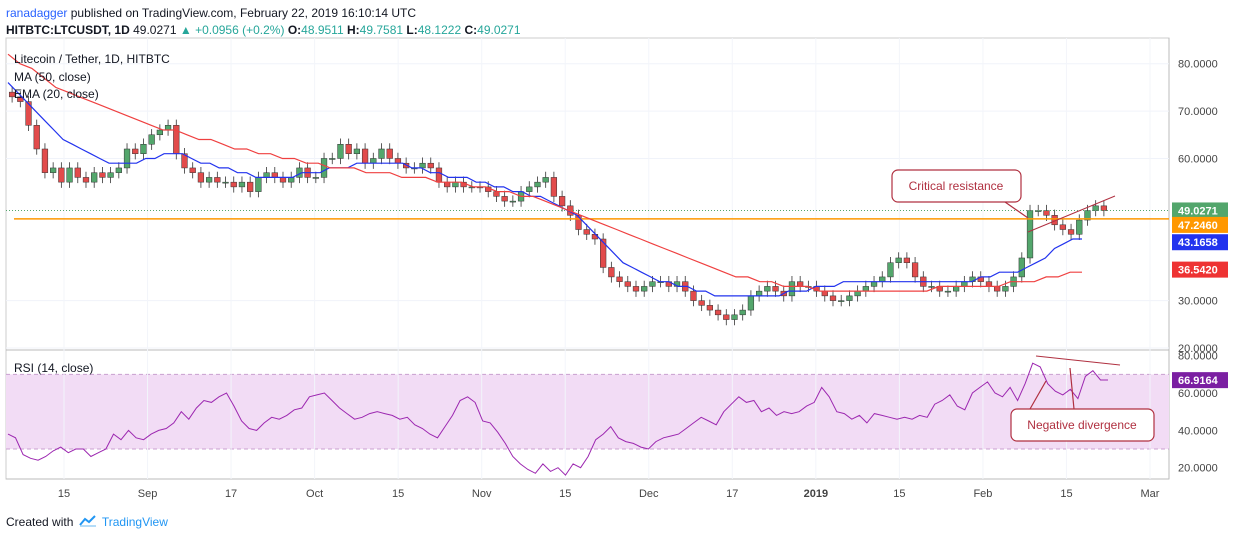  I want to click on price-badge-ma50, so click(1200, 269).